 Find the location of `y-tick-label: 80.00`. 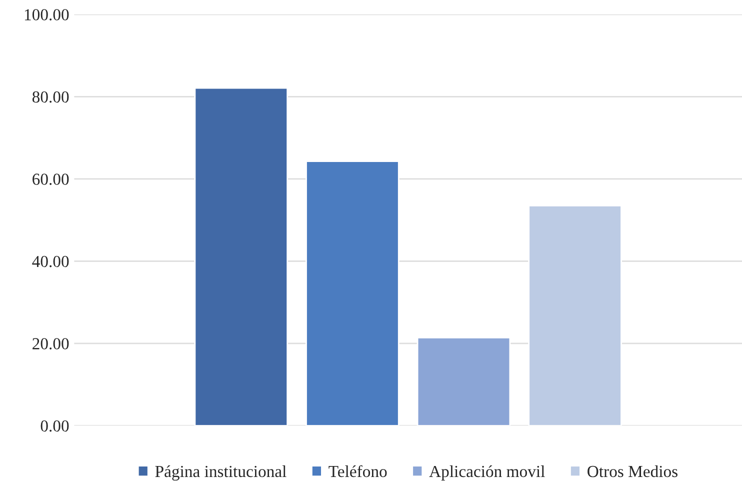

y-tick-label: 80.00 is located at coordinates (50, 97).